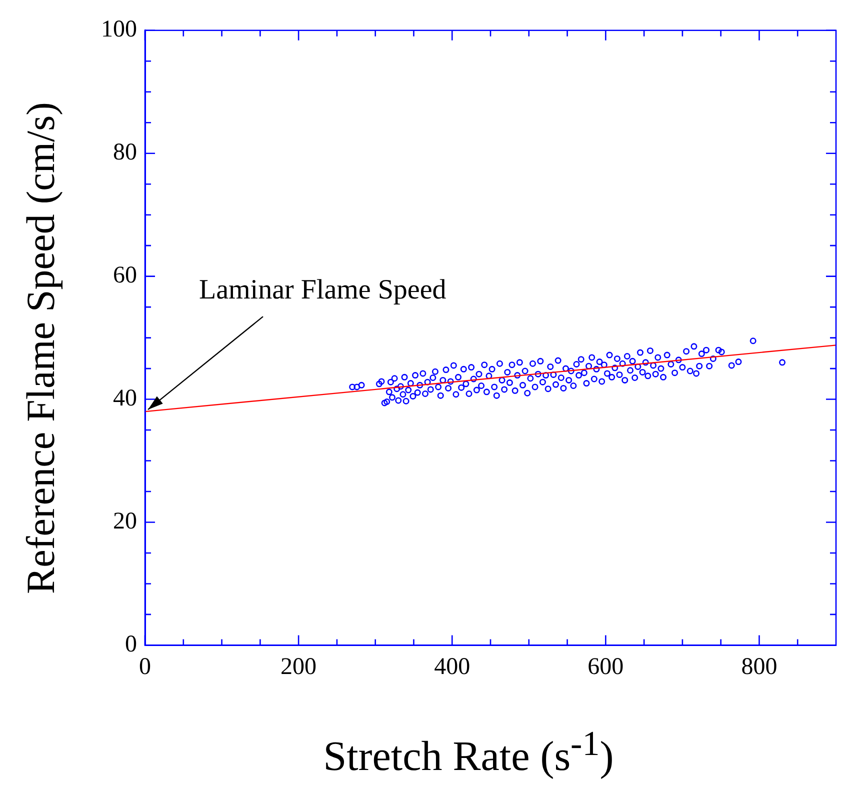 The width and height of the screenshot is (852, 791). Describe the element at coordinates (125, 275) in the screenshot. I see `y-tick-label: 60` at that location.